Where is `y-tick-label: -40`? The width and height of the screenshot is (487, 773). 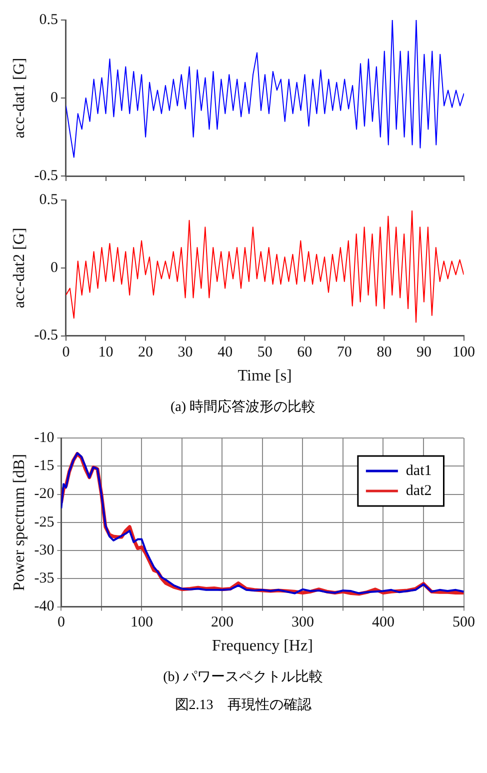
y-tick-label: -40 is located at coordinates (44, 606).